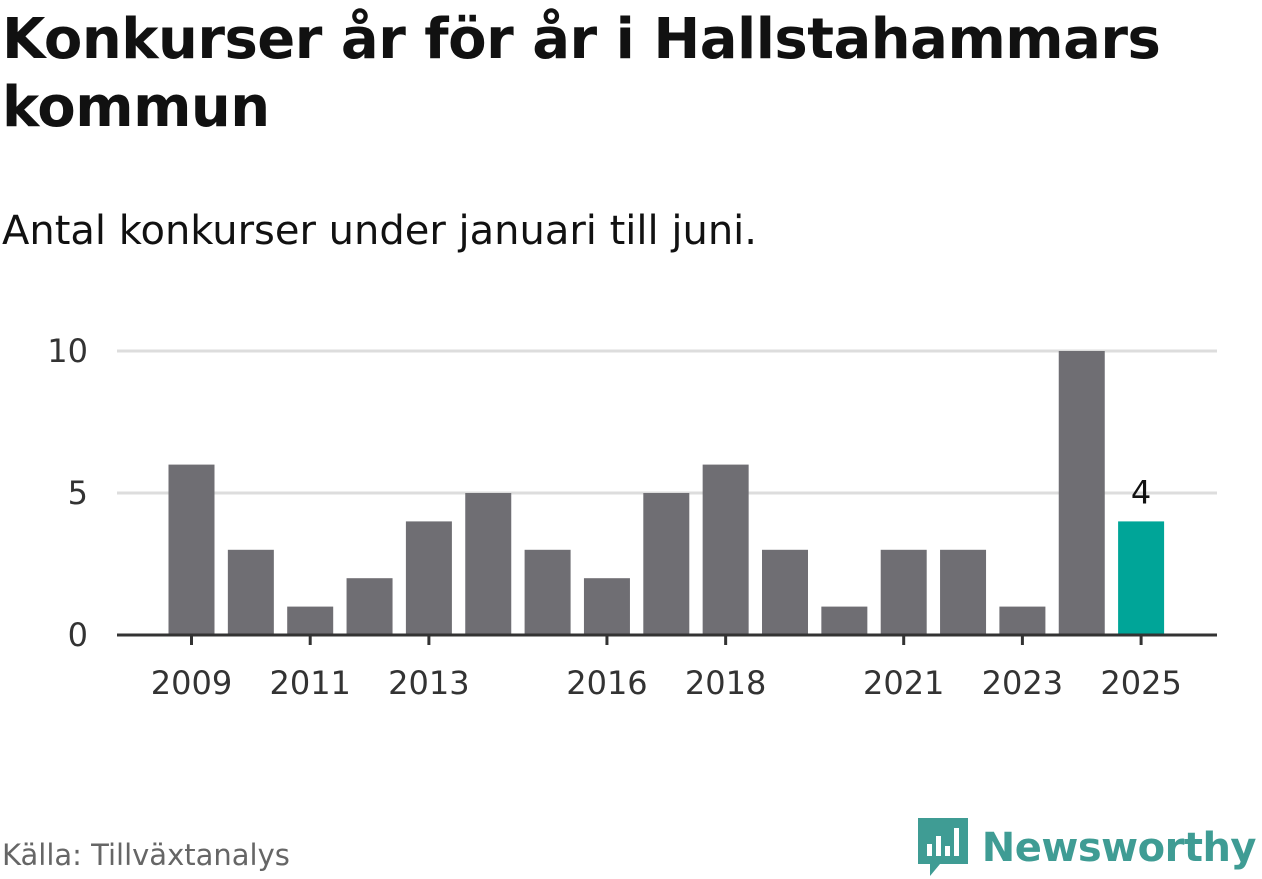 The height and width of the screenshot is (879, 1262). What do you see at coordinates (309, 683) in the screenshot?
I see `x-tick-label: 2011` at bounding box center [309, 683].